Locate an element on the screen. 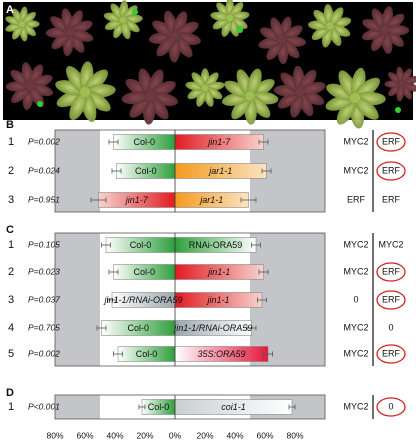 The height and width of the screenshot is (443, 416). bar-label-right: RNAi-ORA59 is located at coordinates (216, 245).